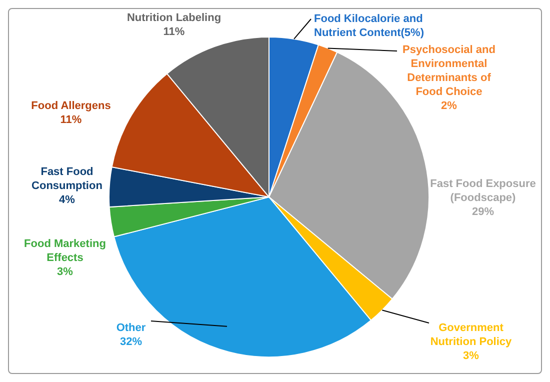 The image size is (550, 382). I want to click on data-label: 4%, so click(67, 200).